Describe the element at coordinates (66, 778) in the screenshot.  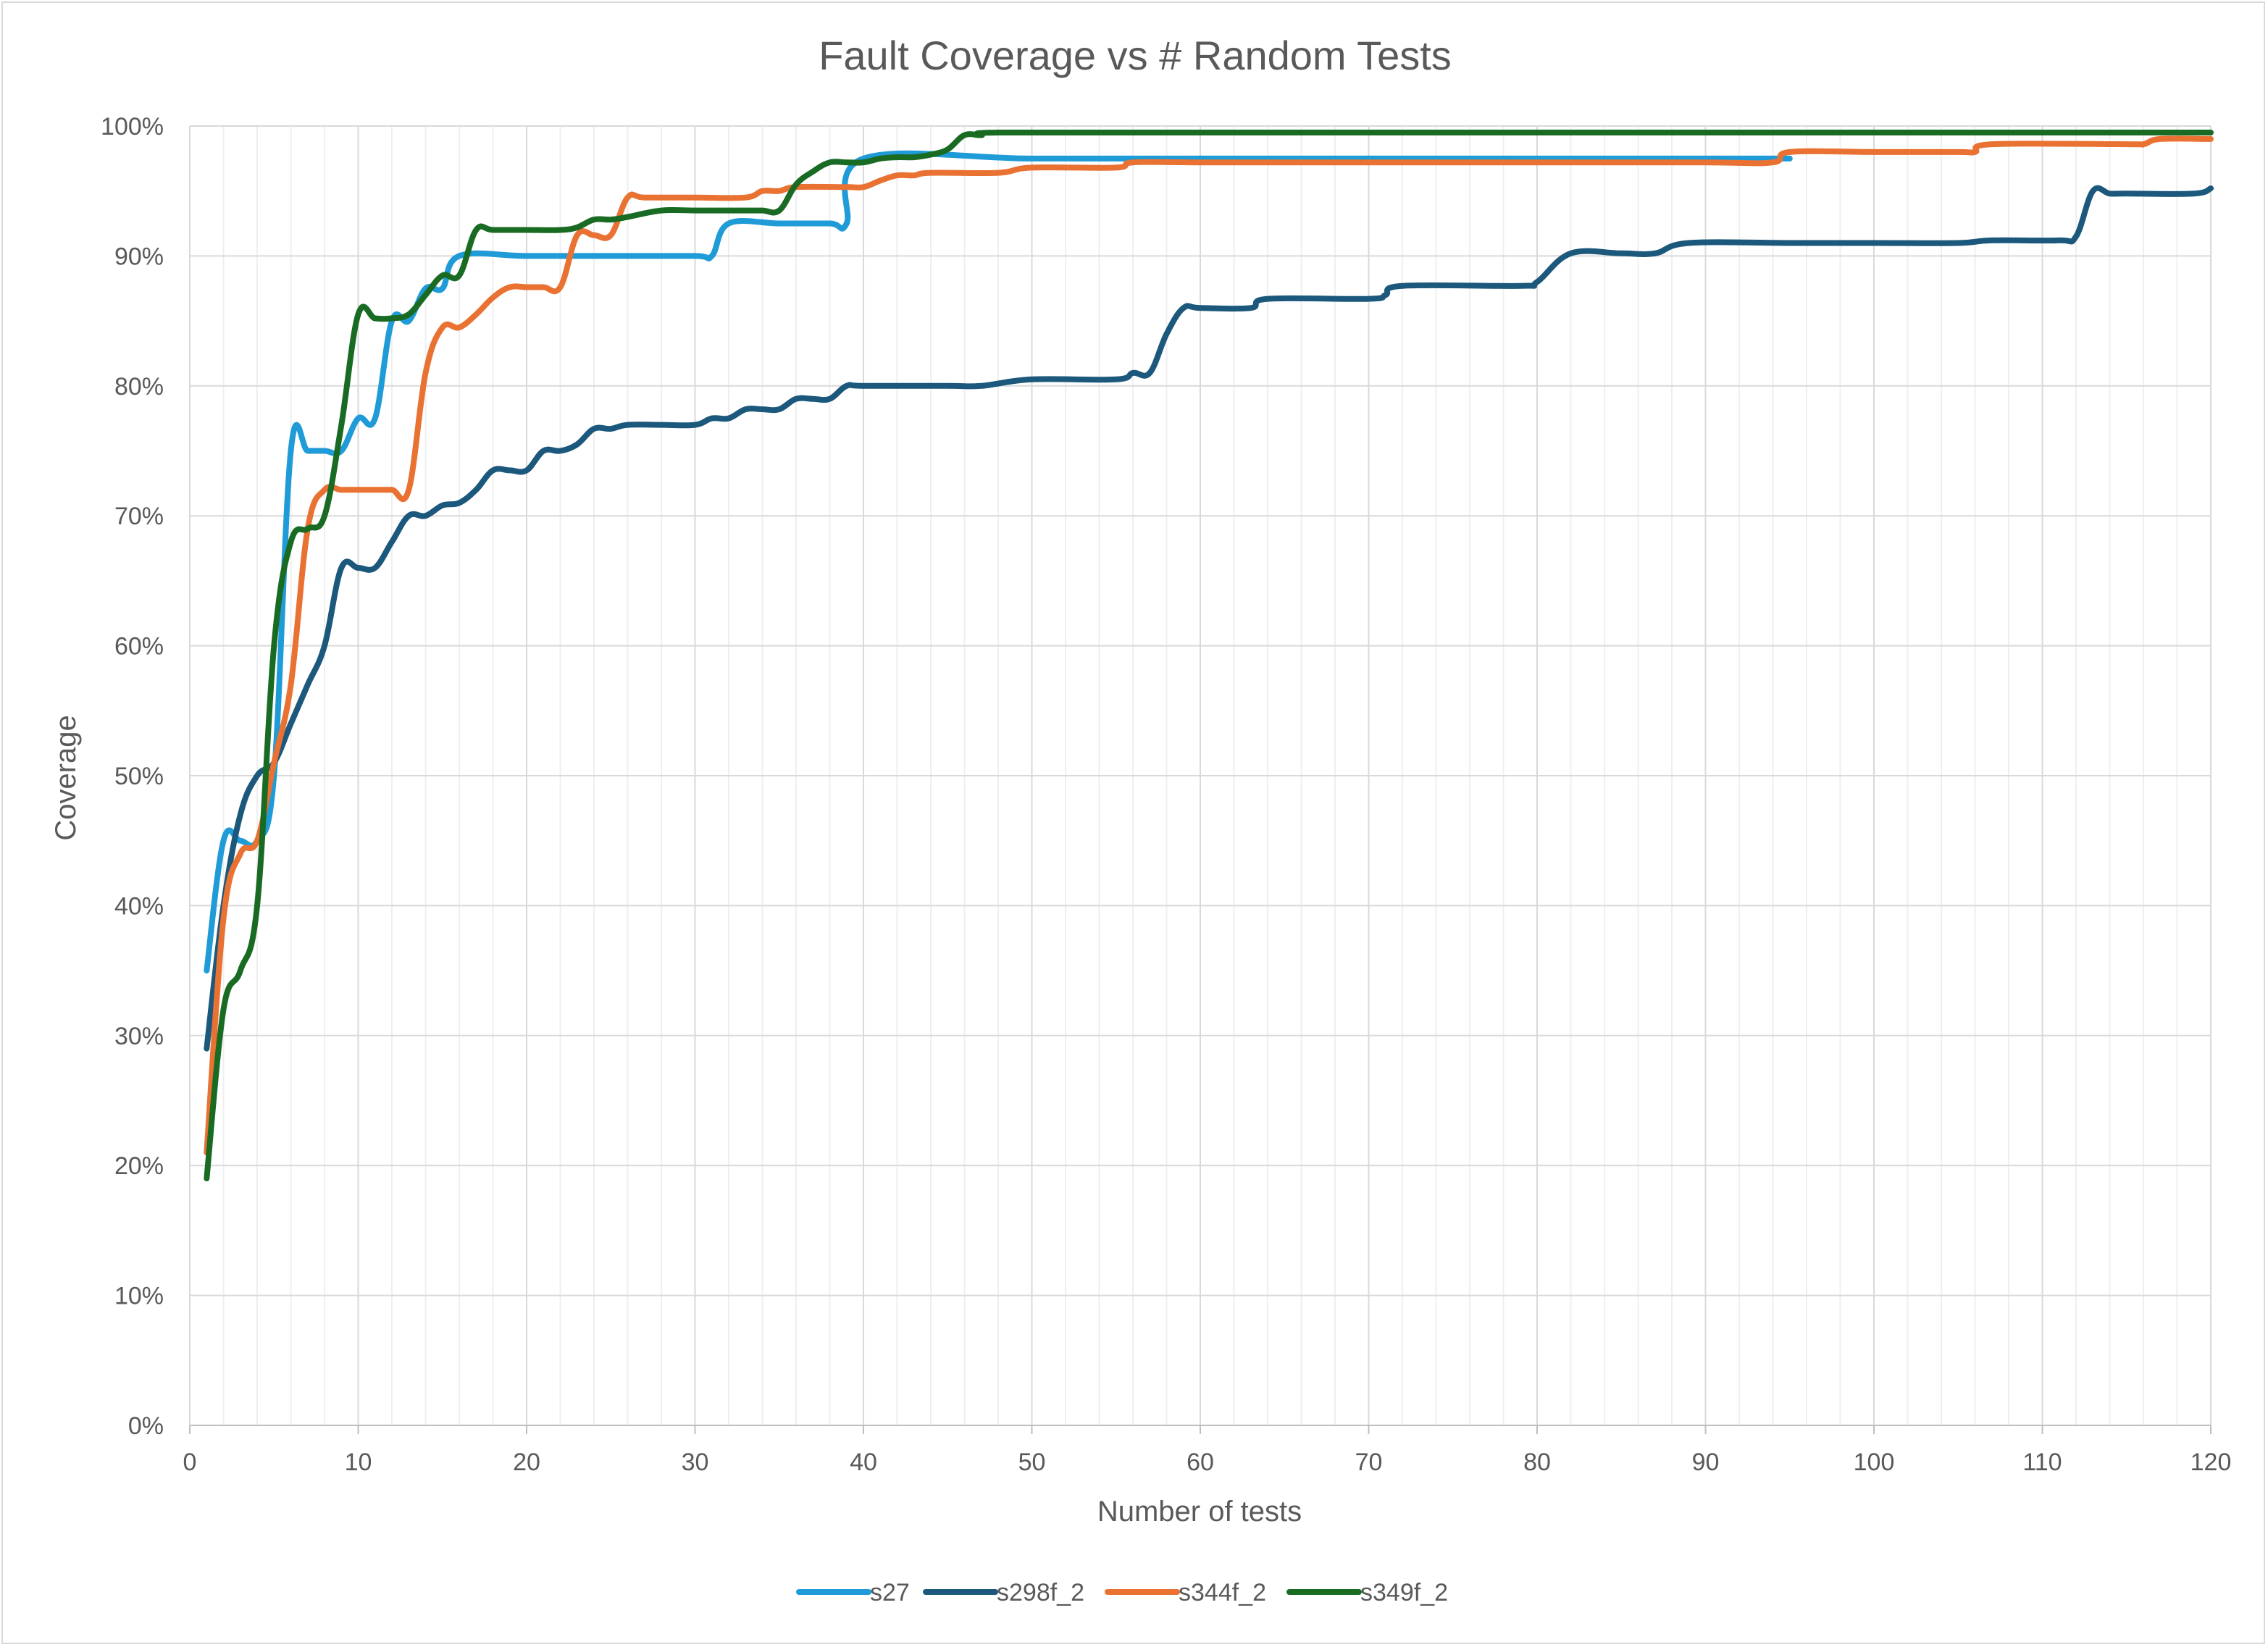
I see `y-axis-title: Coverage` at that location.